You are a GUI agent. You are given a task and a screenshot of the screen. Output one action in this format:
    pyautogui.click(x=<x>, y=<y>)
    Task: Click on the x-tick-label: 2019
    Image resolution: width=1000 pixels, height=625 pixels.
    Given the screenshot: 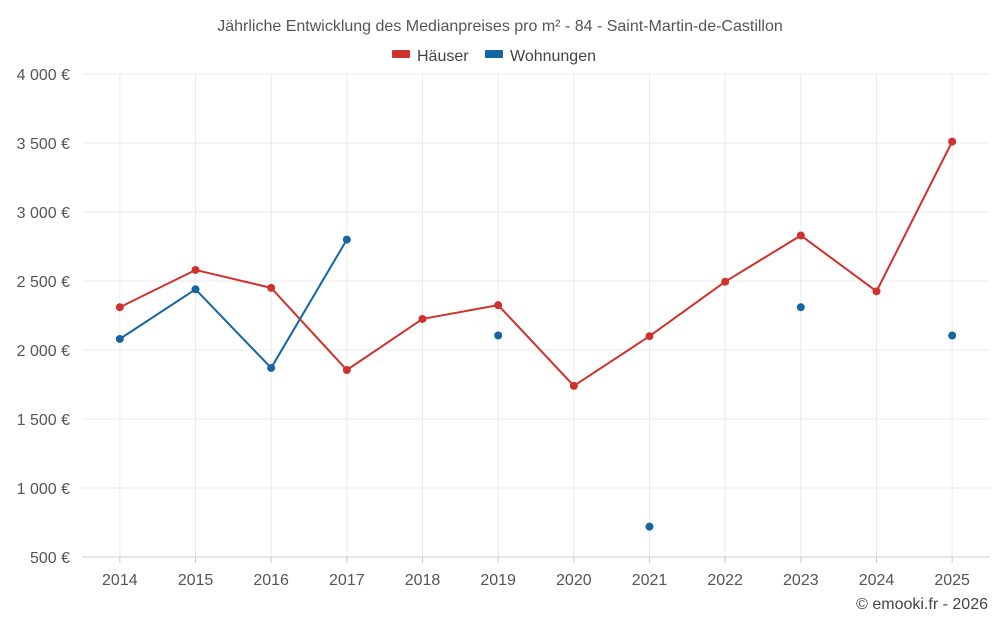 What is the action you would take?
    pyautogui.click(x=498, y=580)
    